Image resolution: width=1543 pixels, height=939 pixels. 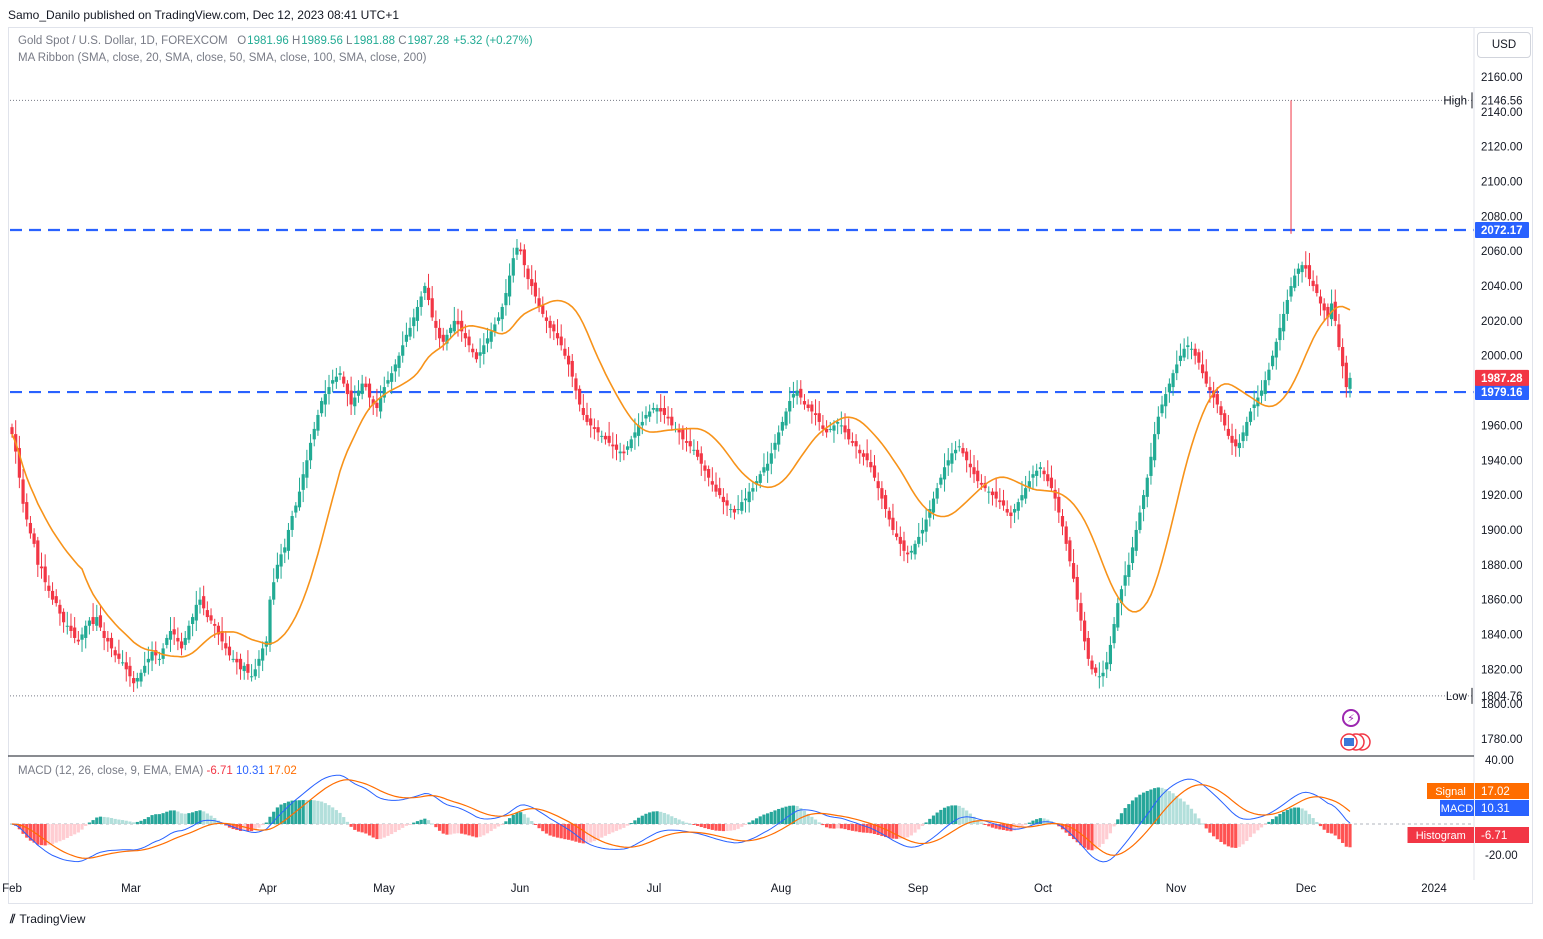 What do you see at coordinates (1502, 496) in the screenshot?
I see `price-tick-label: 1920.00` at bounding box center [1502, 496].